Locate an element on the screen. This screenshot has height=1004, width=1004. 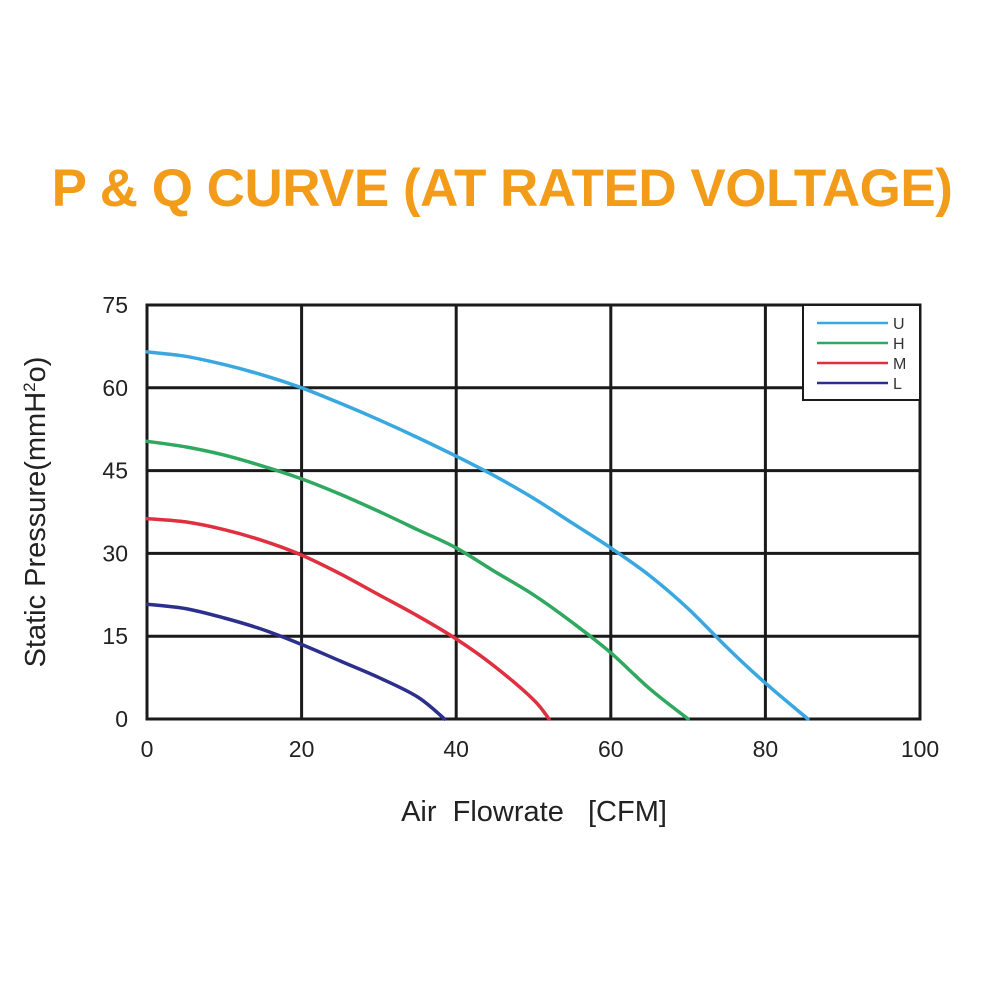
y-tick-label-45: 45 is located at coordinates (115, 471).